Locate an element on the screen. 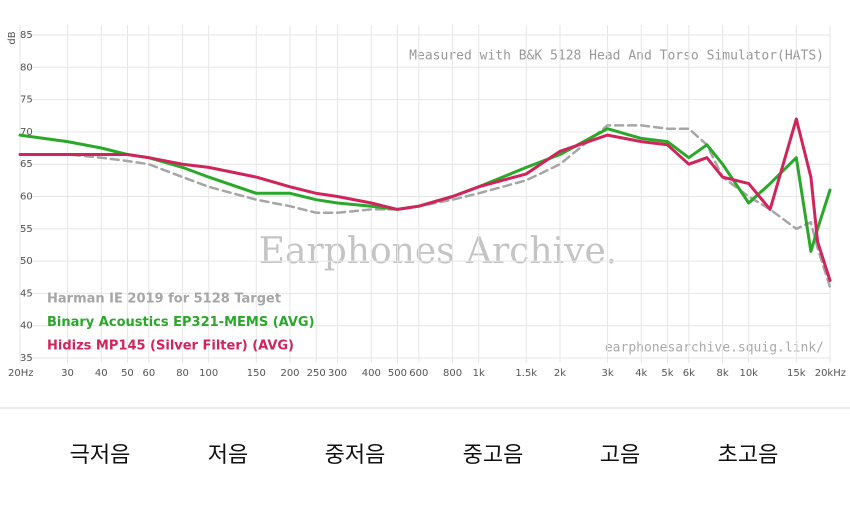  x-tick-label: 400 is located at coordinates (371, 373).